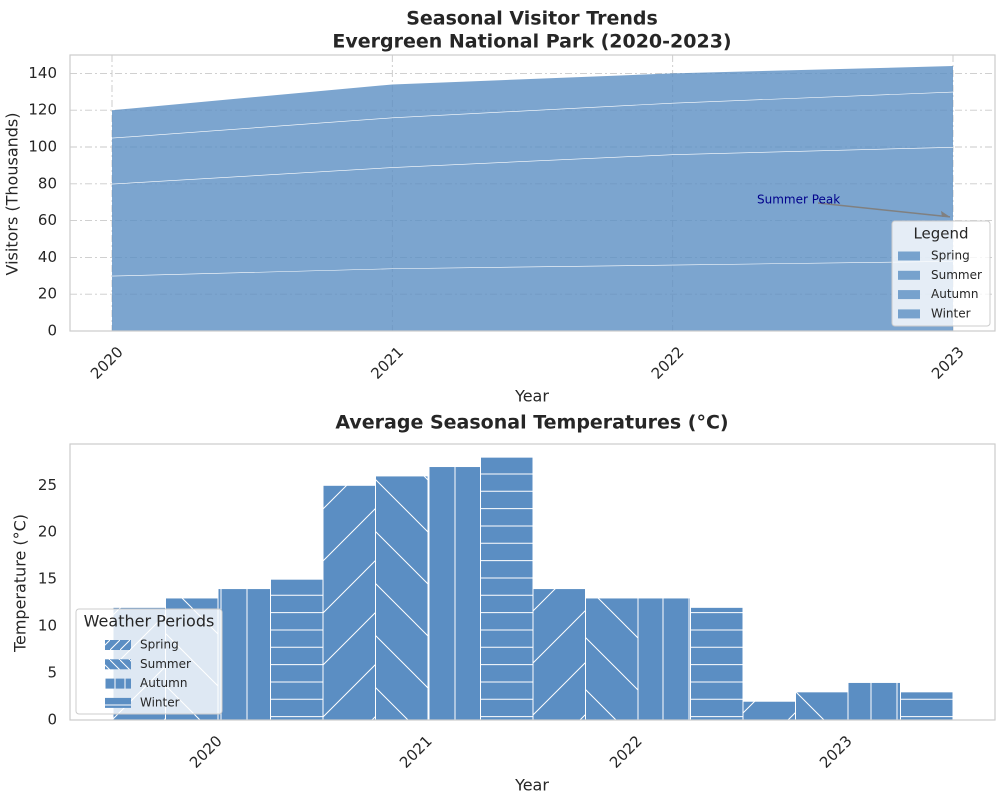 This screenshot has height=805, width=1000. What do you see at coordinates (945, 213) in the screenshot?
I see `annotation-arrowhead` at bounding box center [945, 213].